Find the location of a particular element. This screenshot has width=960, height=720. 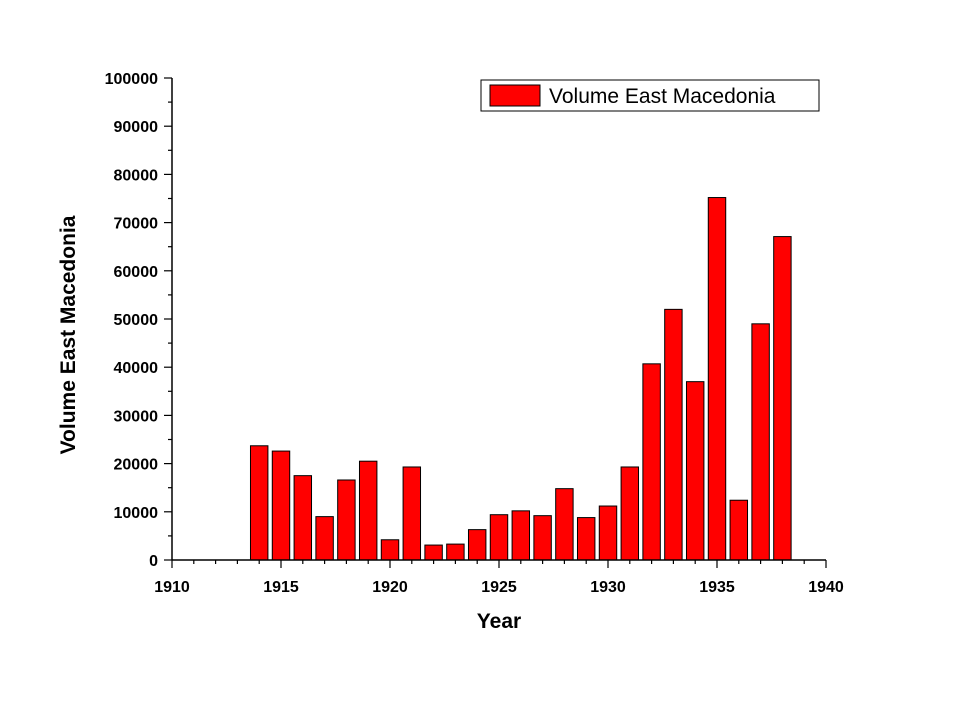

x-tick-label: 1910 is located at coordinates (172, 587).